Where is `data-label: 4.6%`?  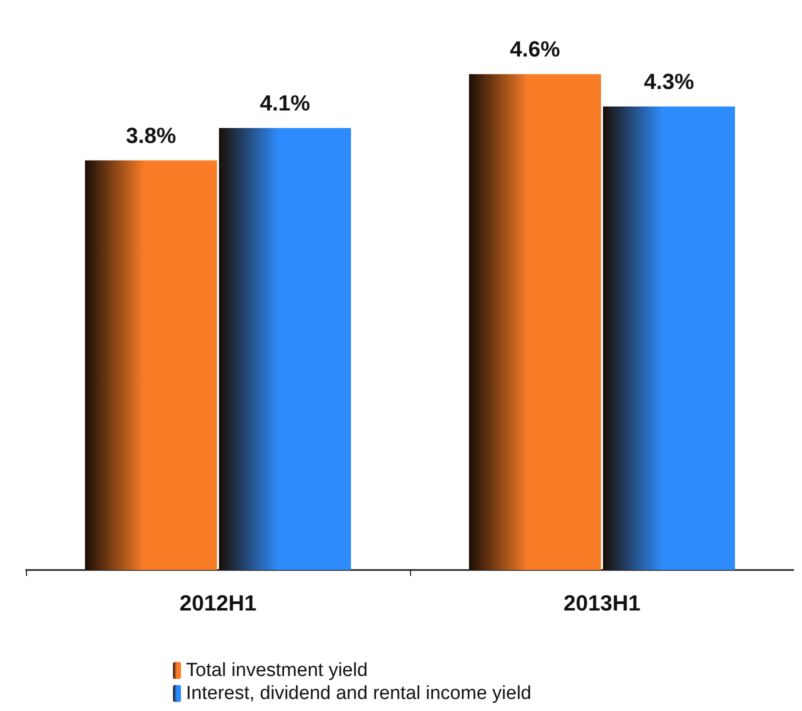
data-label: 4.6% is located at coordinates (535, 49).